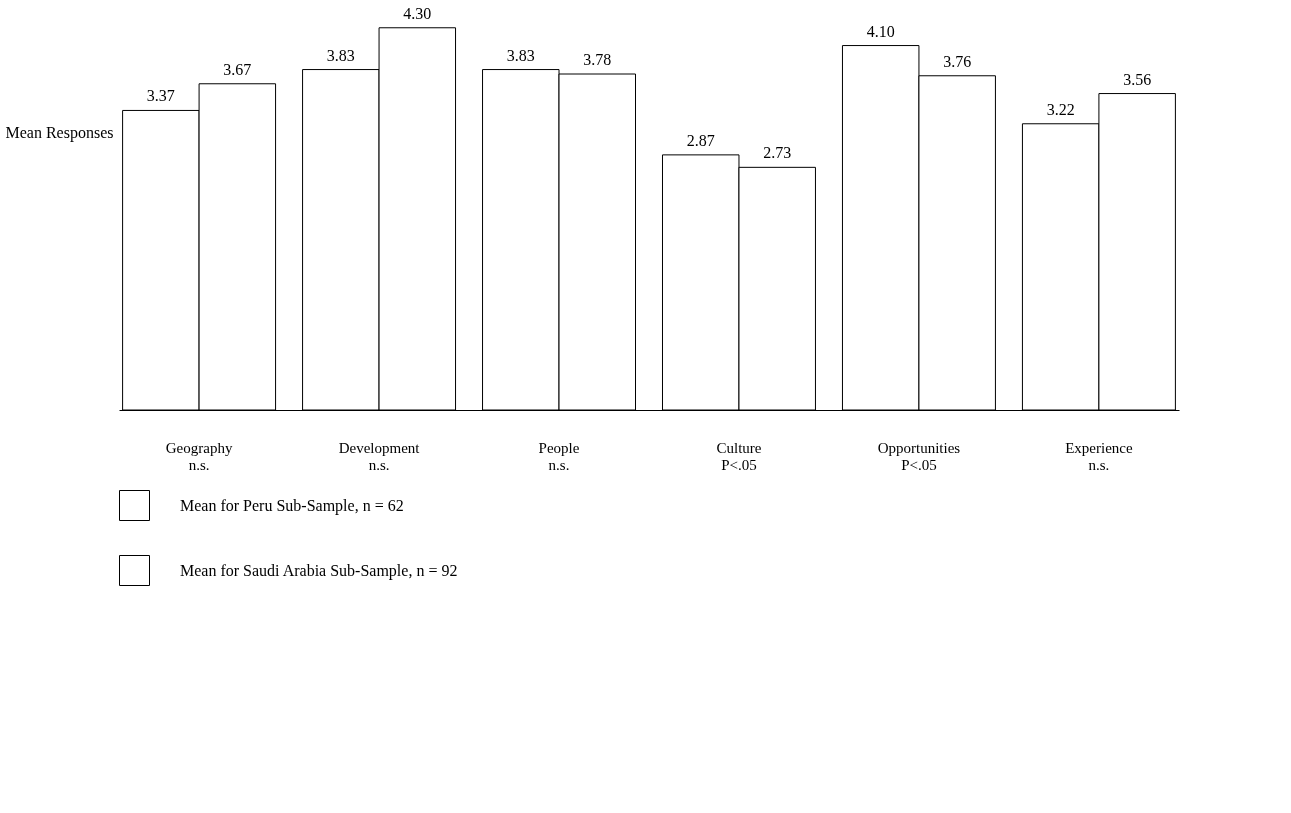  I want to click on y-axis-title: Mean Responses, so click(59, 132).